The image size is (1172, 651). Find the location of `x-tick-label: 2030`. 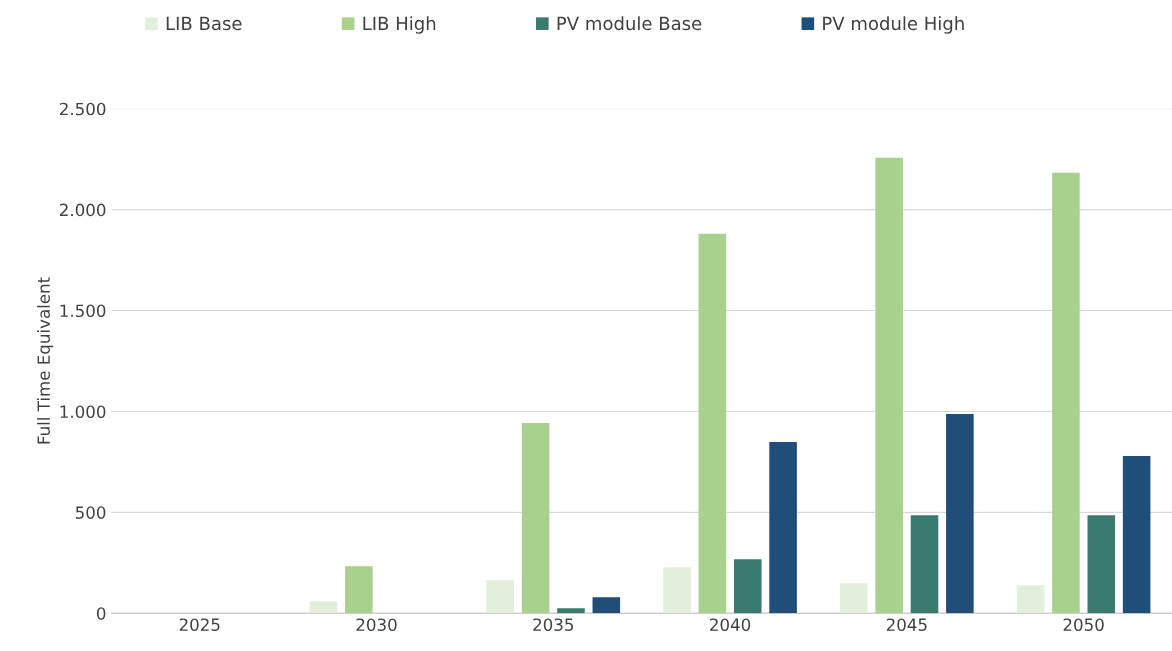

x-tick-label: 2030 is located at coordinates (376, 624).